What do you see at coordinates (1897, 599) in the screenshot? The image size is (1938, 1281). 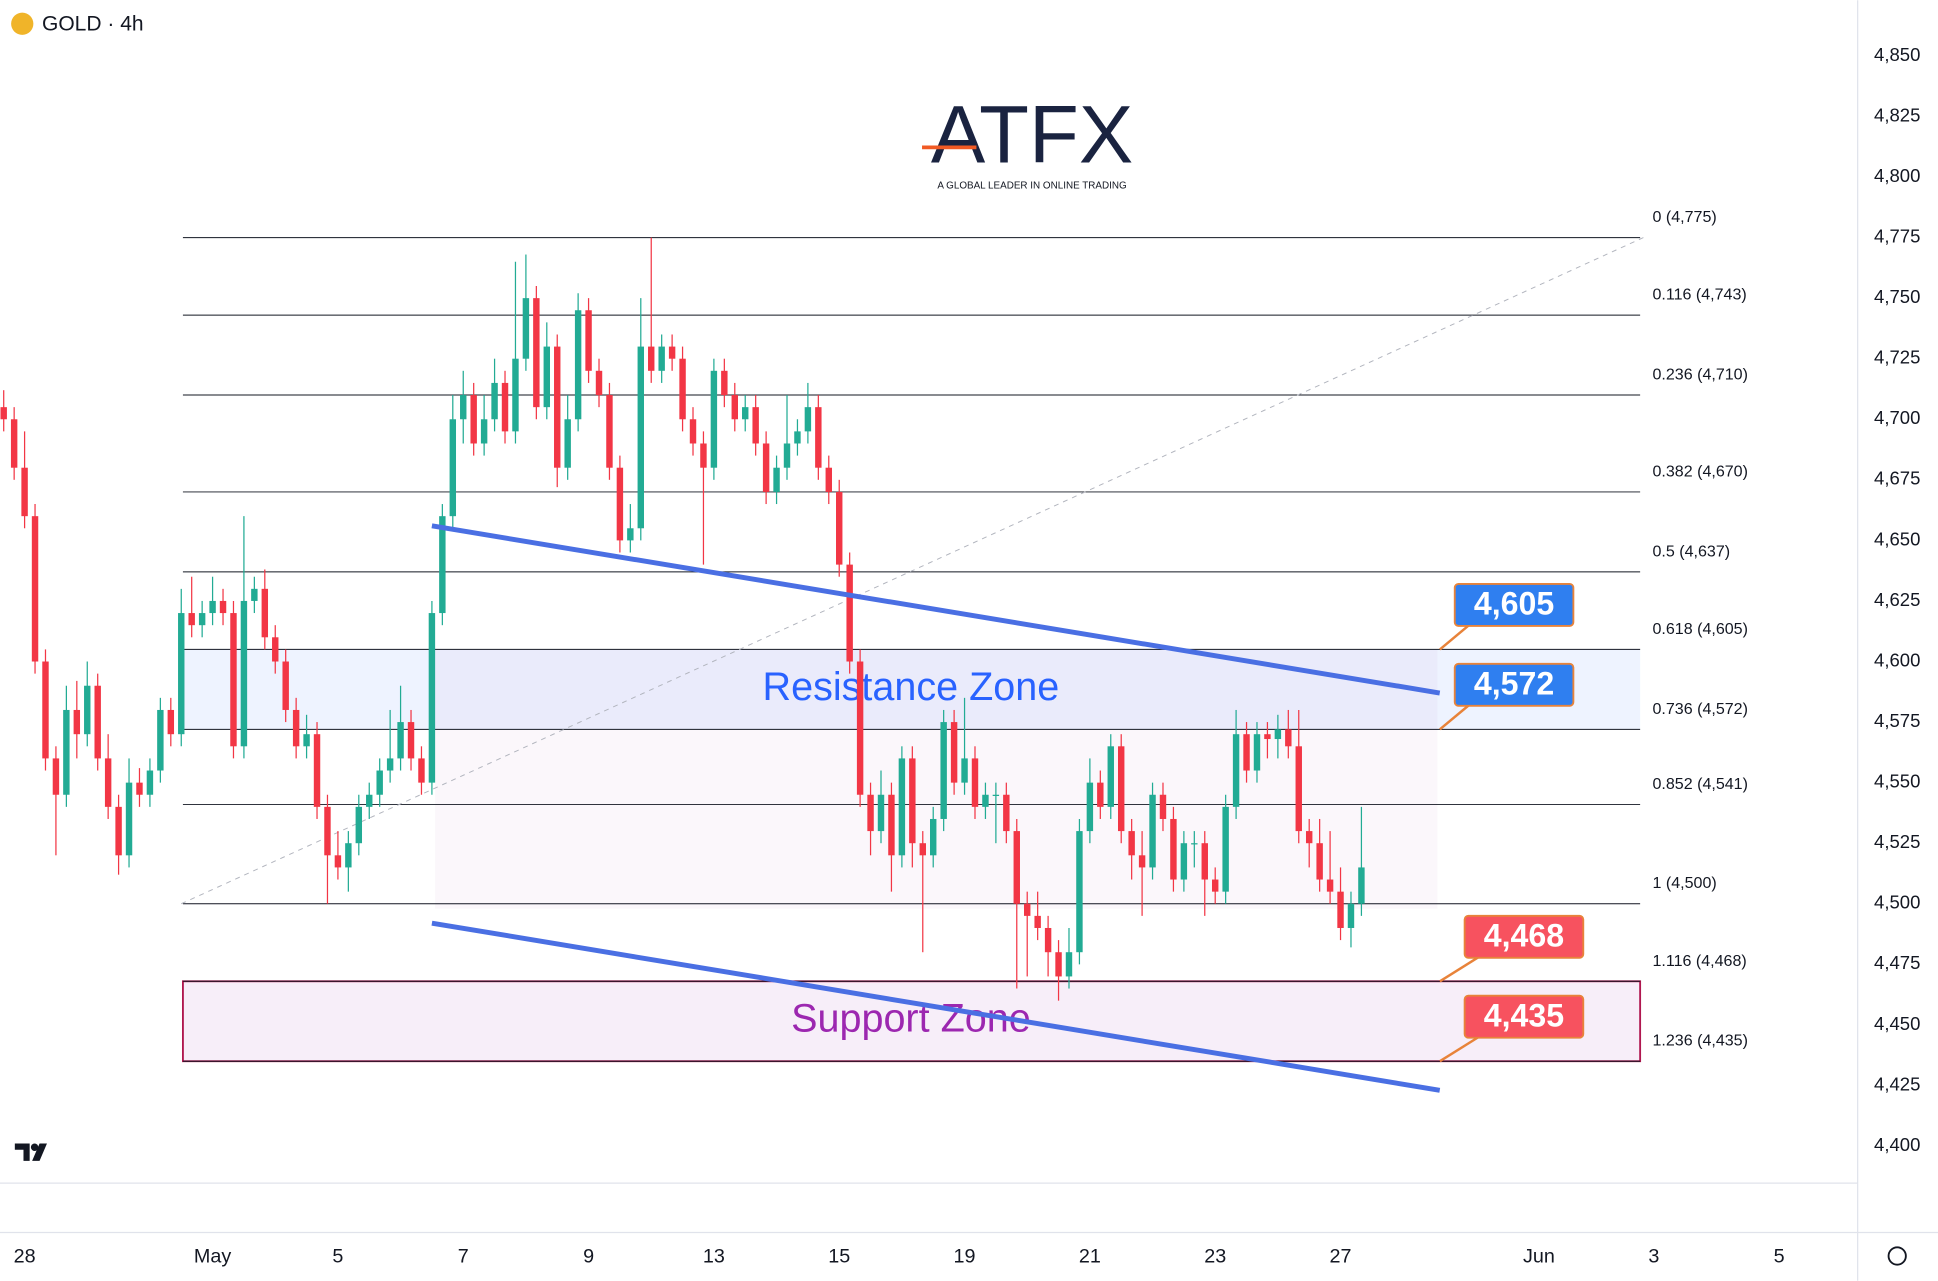 I see `y-tick-label: 4,625` at bounding box center [1897, 599].